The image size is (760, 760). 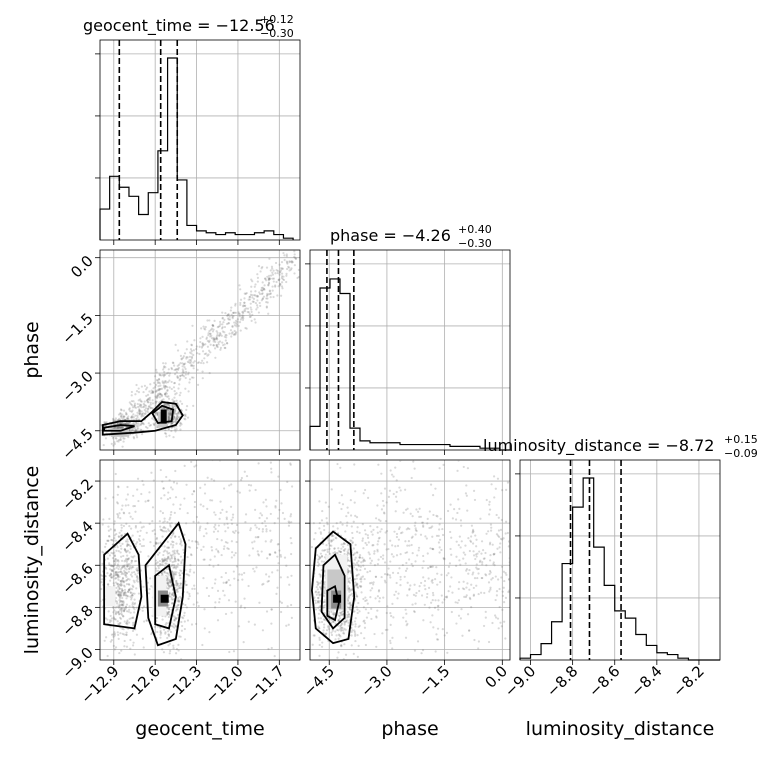 I want to click on scatter-points, so click(x=200, y=349).